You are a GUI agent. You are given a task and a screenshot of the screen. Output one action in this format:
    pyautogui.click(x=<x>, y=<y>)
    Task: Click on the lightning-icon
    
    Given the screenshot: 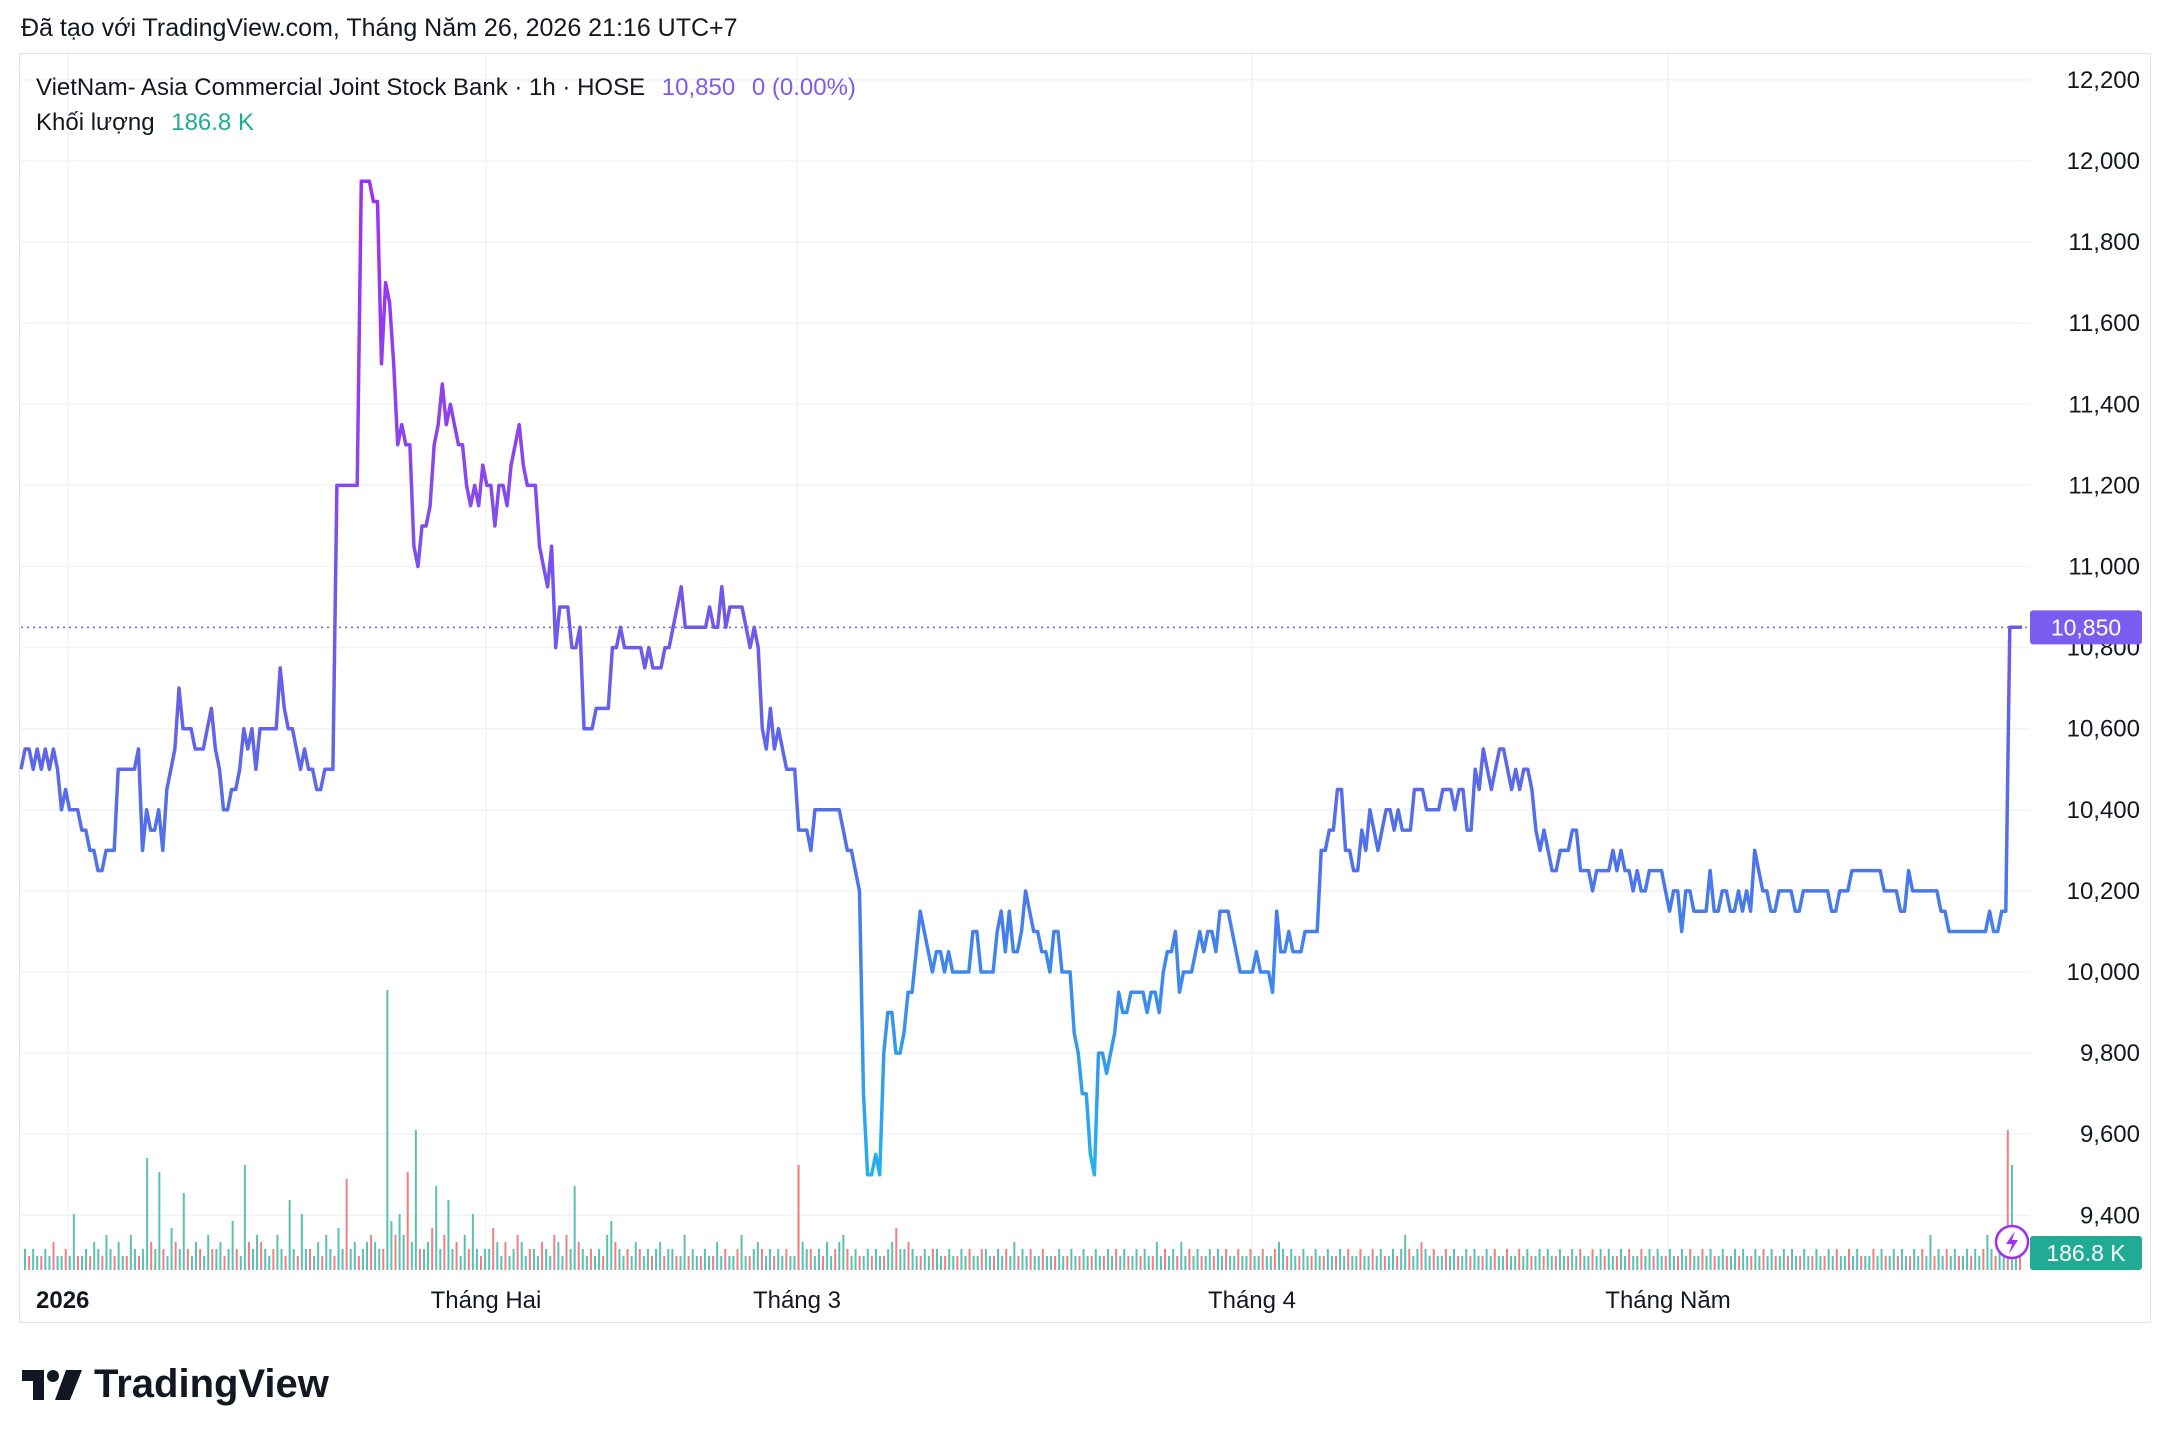 What is the action you would take?
    pyautogui.click(x=2012, y=1242)
    